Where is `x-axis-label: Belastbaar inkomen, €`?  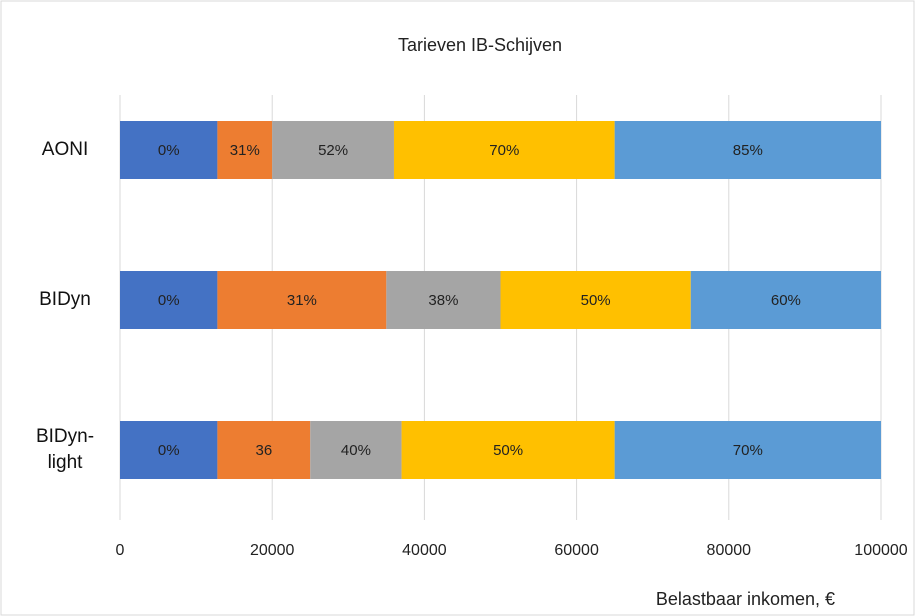 x-axis-label: Belastbaar inkomen, € is located at coordinates (745, 599).